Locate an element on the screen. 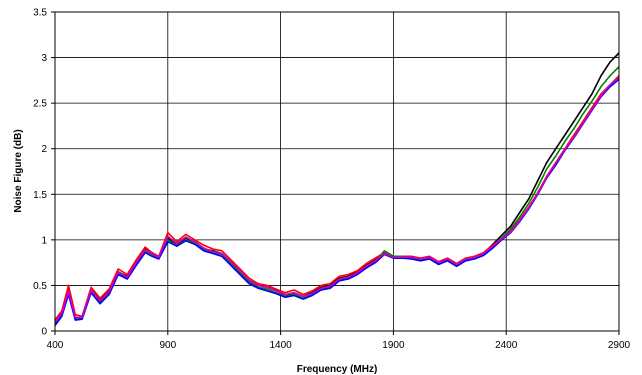 Image resolution: width=642 pixels, height=375 pixels. y-tick-label: 1 is located at coordinates (44, 240).